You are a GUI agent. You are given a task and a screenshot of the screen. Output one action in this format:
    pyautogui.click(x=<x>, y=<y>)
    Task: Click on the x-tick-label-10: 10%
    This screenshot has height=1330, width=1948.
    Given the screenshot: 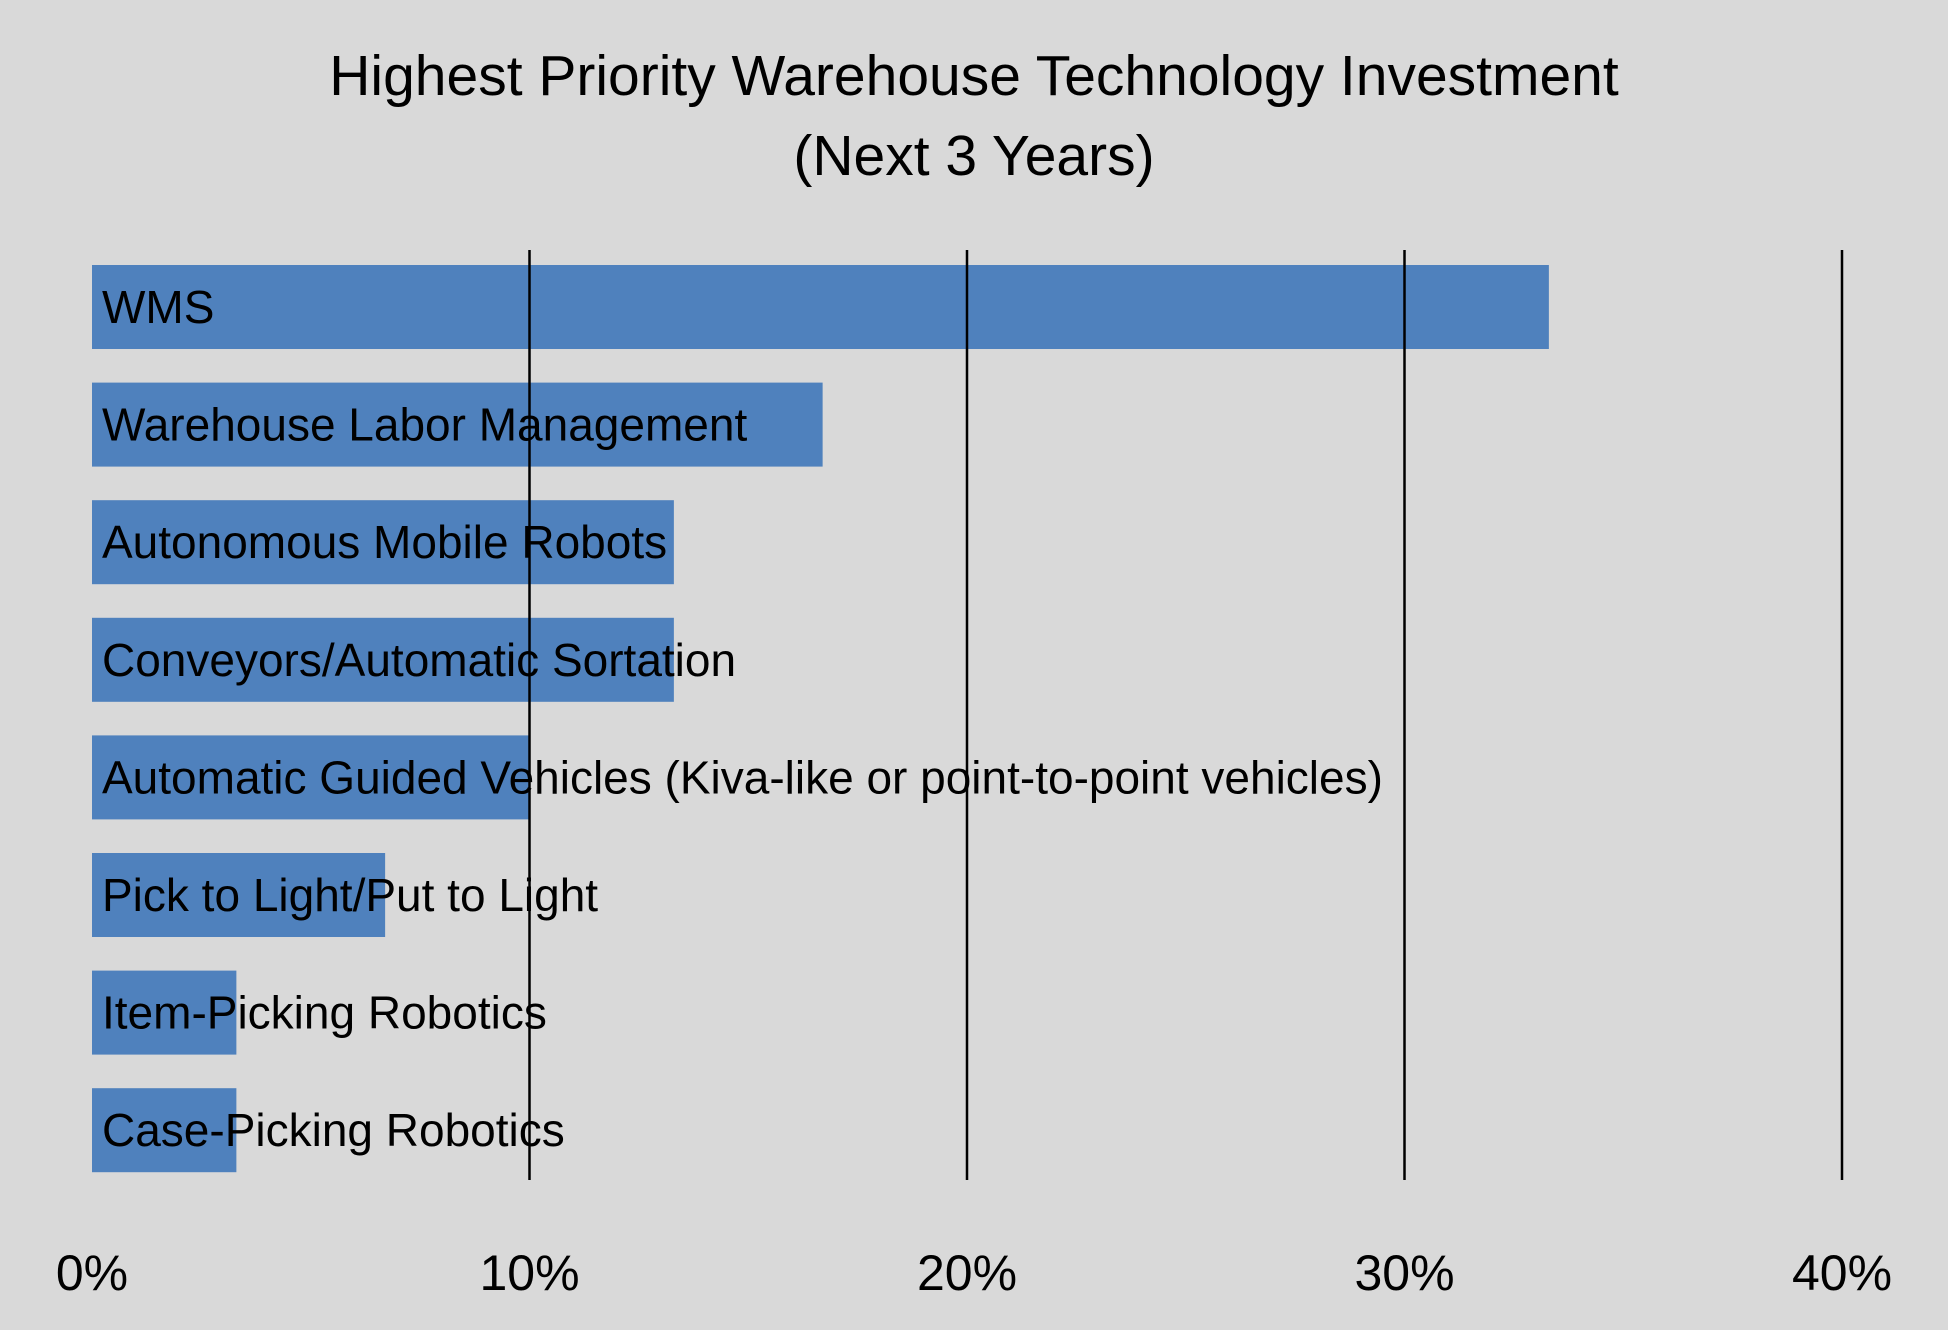 What is the action you would take?
    pyautogui.click(x=529, y=1273)
    